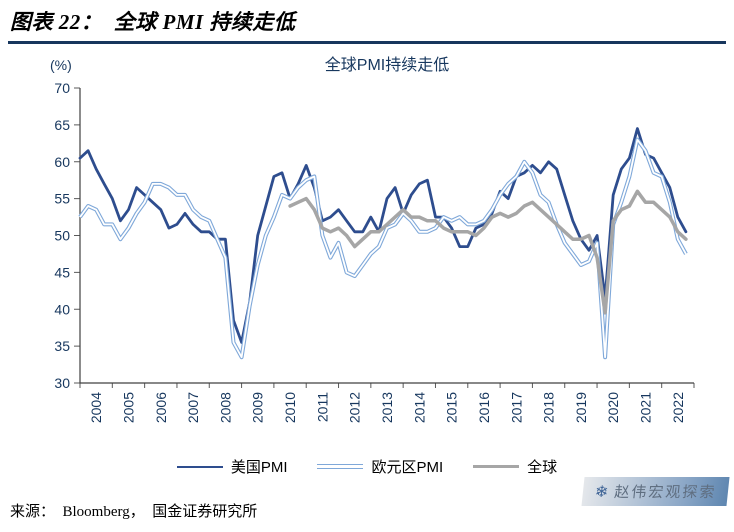 The width and height of the screenshot is (734, 532). What do you see at coordinates (62, 125) in the screenshot?
I see `y-tick-label: 65` at bounding box center [62, 125].